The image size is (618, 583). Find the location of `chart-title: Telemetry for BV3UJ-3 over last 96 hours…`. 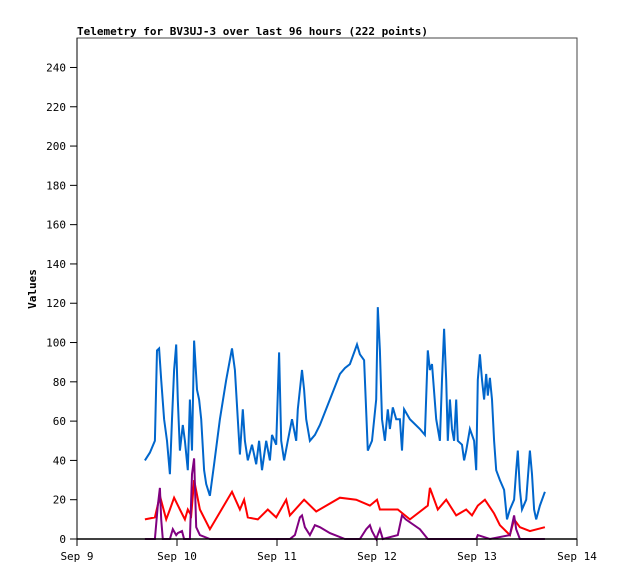

chart-title: Telemetry for BV3UJ-3 over last 96 hours… is located at coordinates (252, 31).